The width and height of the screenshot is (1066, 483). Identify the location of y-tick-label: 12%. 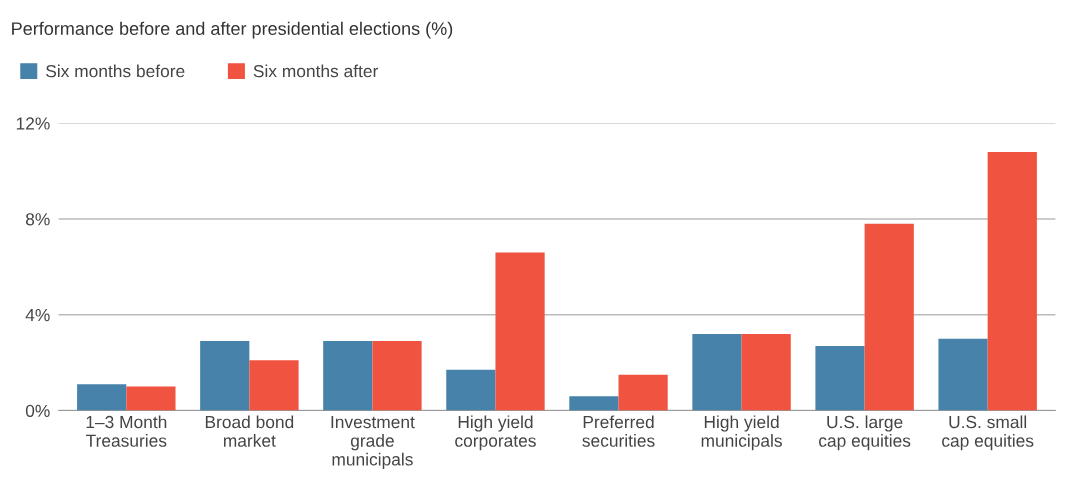
(33, 123).